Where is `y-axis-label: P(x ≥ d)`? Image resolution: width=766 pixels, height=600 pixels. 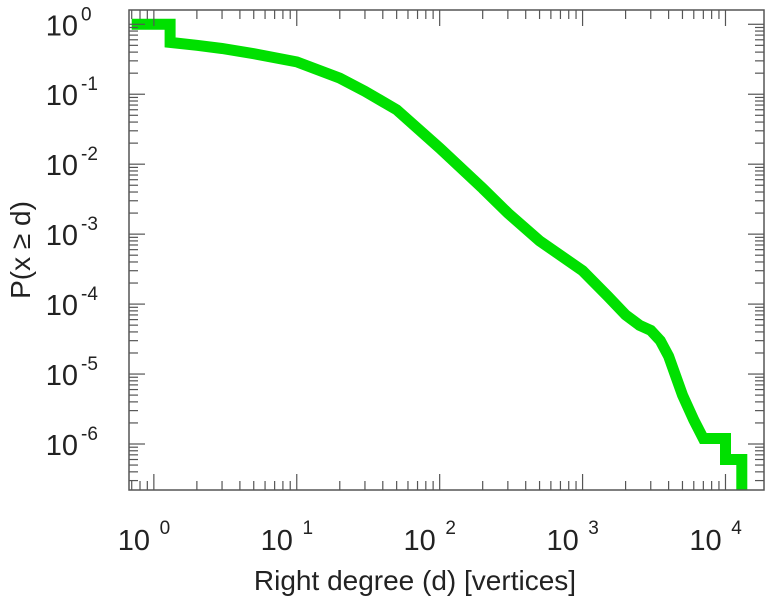 y-axis-label: P(x ≥ d) is located at coordinates (20, 250).